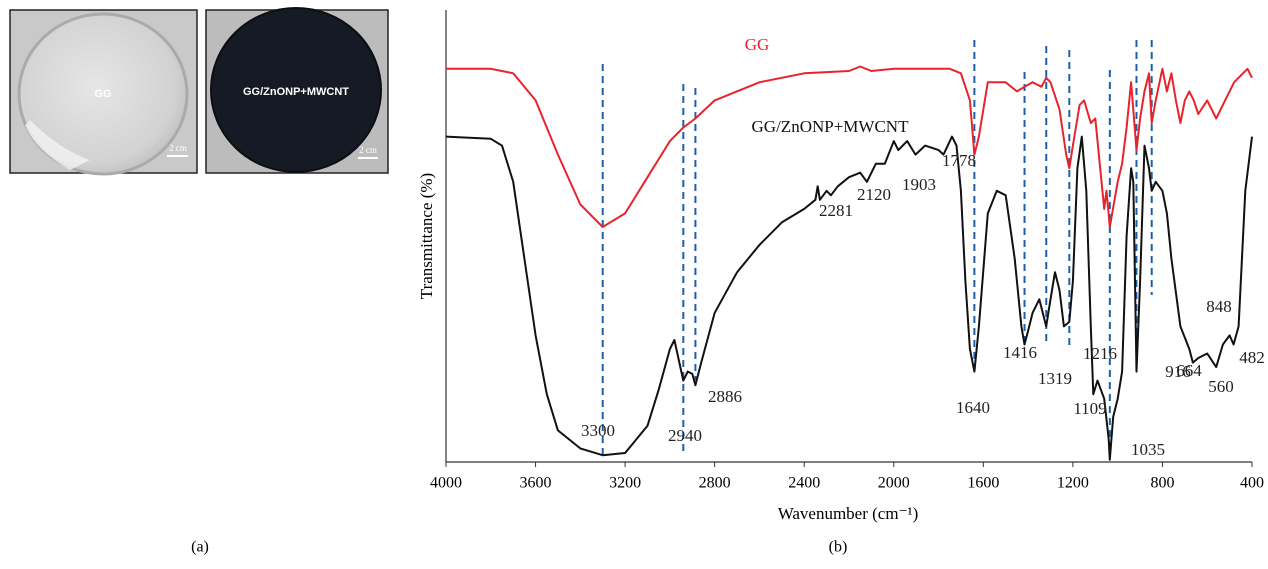 The height and width of the screenshot is (569, 1268). Describe the element at coordinates (446, 483) in the screenshot. I see `x-tick-label: 4000` at that location.